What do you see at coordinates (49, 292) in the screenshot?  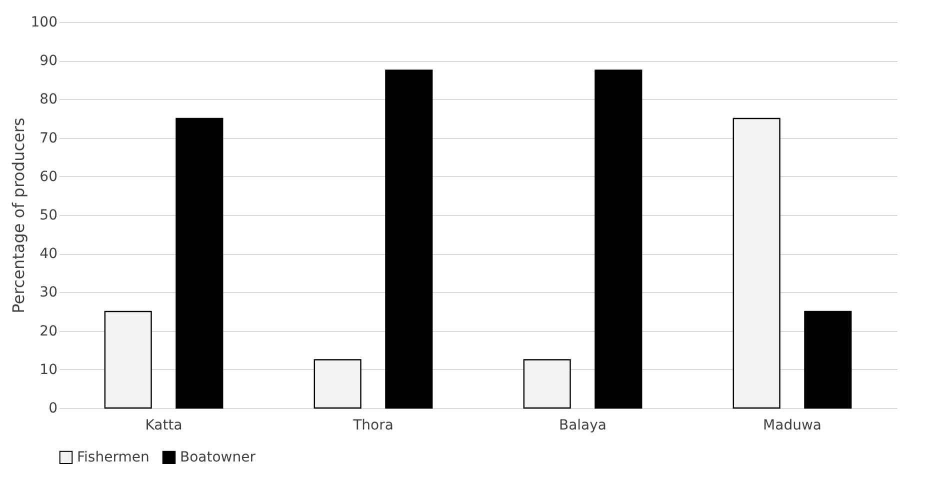 I see `y-tick-label: 30` at bounding box center [49, 292].